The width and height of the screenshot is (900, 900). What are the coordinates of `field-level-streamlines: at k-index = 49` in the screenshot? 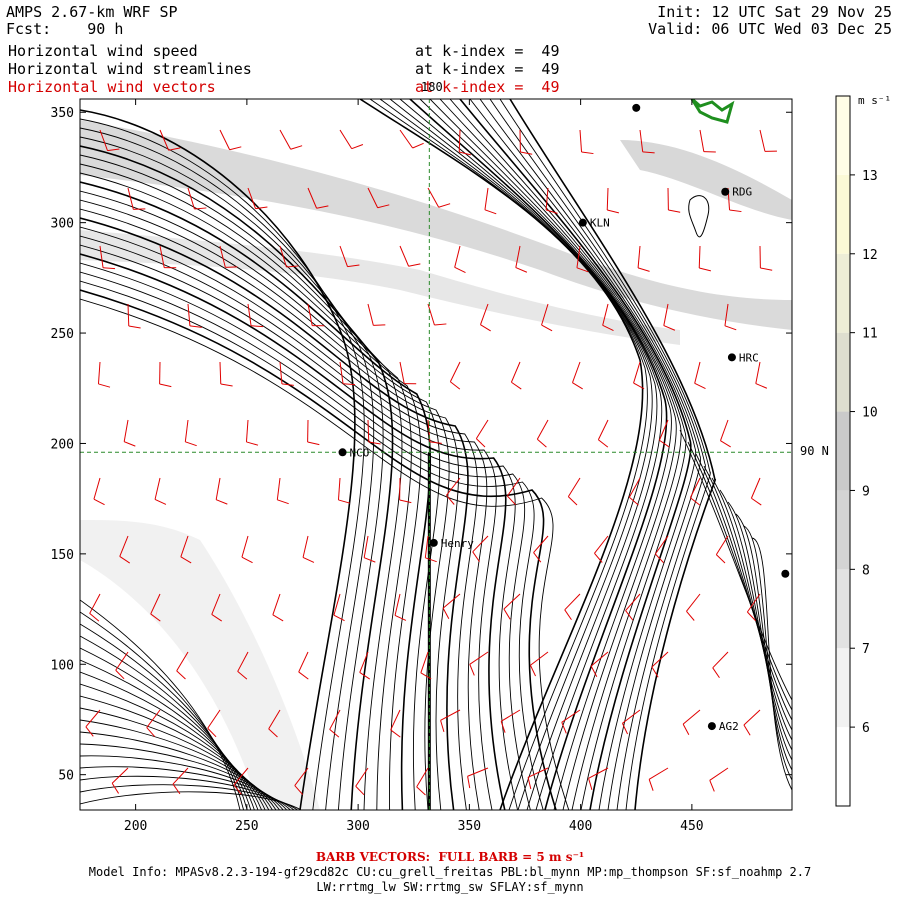 It's located at (487, 69).